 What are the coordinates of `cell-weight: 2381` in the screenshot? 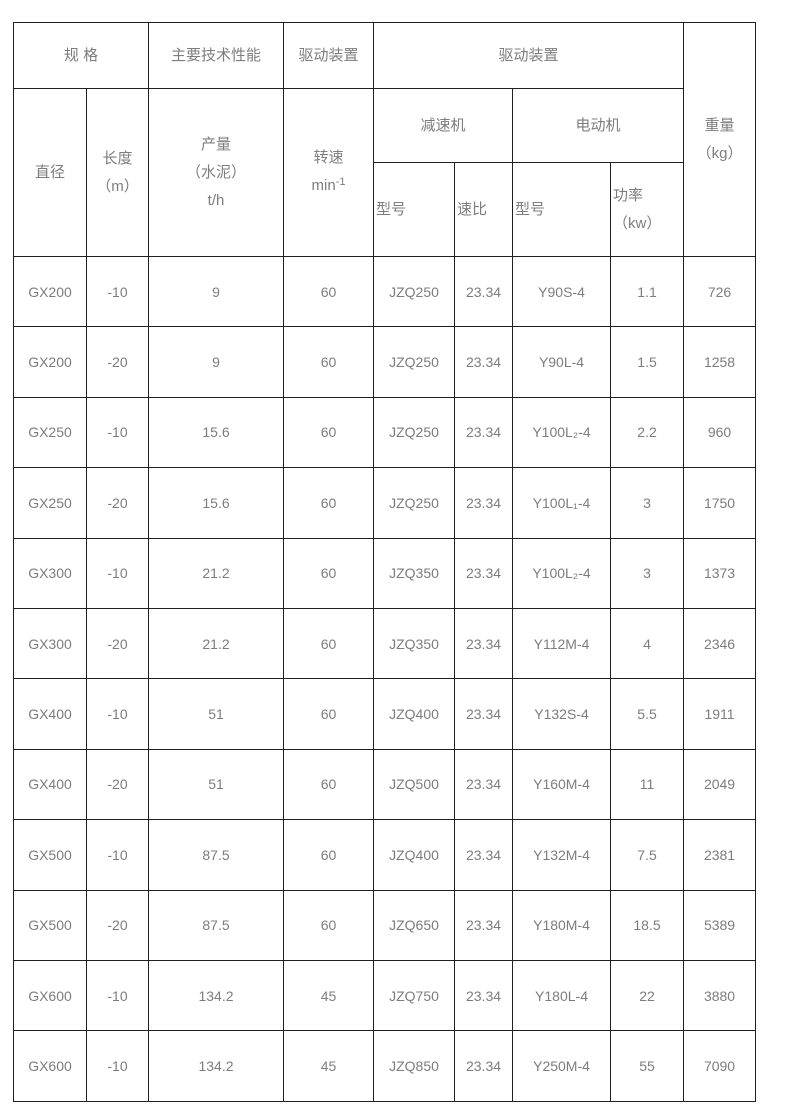 It's located at (720, 855).